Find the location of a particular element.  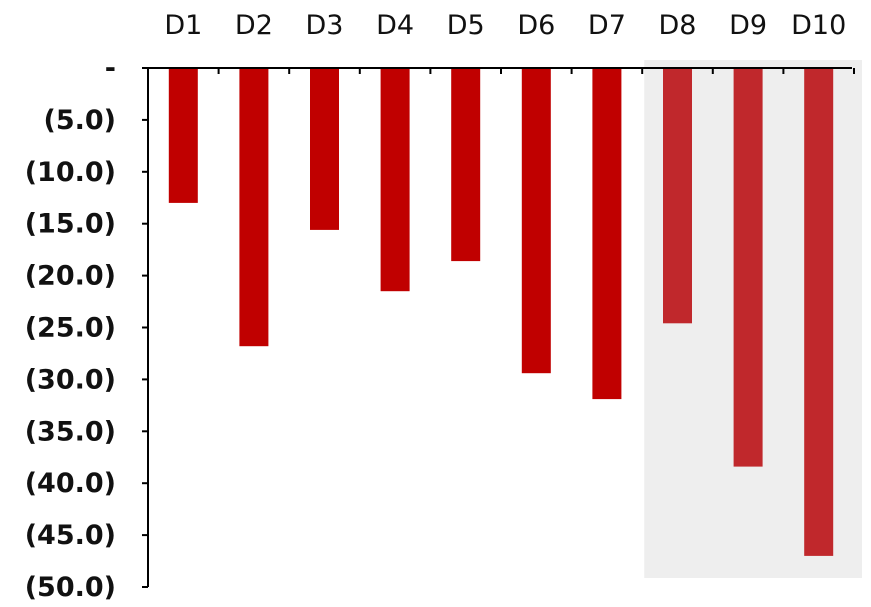

category-label-d4: D4 is located at coordinates (395, 25).